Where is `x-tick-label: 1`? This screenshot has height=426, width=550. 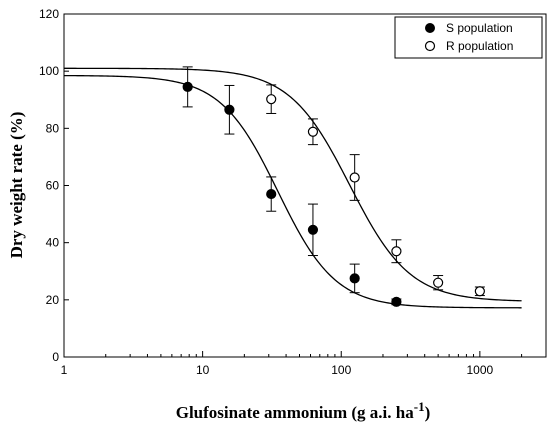 x-tick-label: 1 is located at coordinates (64, 370).